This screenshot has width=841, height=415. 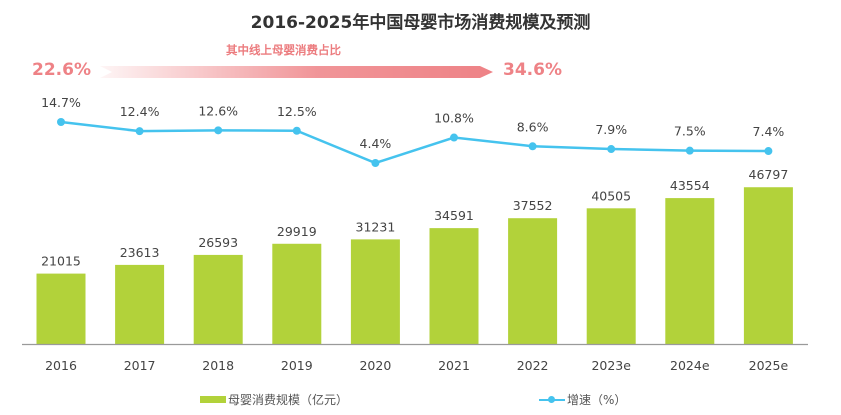 What do you see at coordinates (769, 174) in the screenshot?
I see `bar-label-2025e: 46797` at bounding box center [769, 174].